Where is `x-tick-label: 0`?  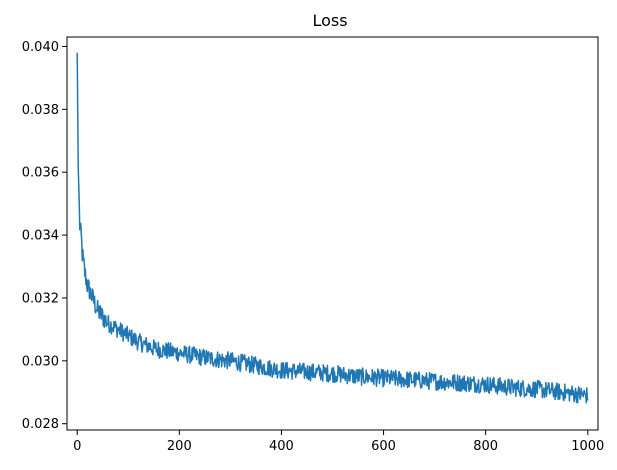
x-tick-label: 0 is located at coordinates (77, 446).